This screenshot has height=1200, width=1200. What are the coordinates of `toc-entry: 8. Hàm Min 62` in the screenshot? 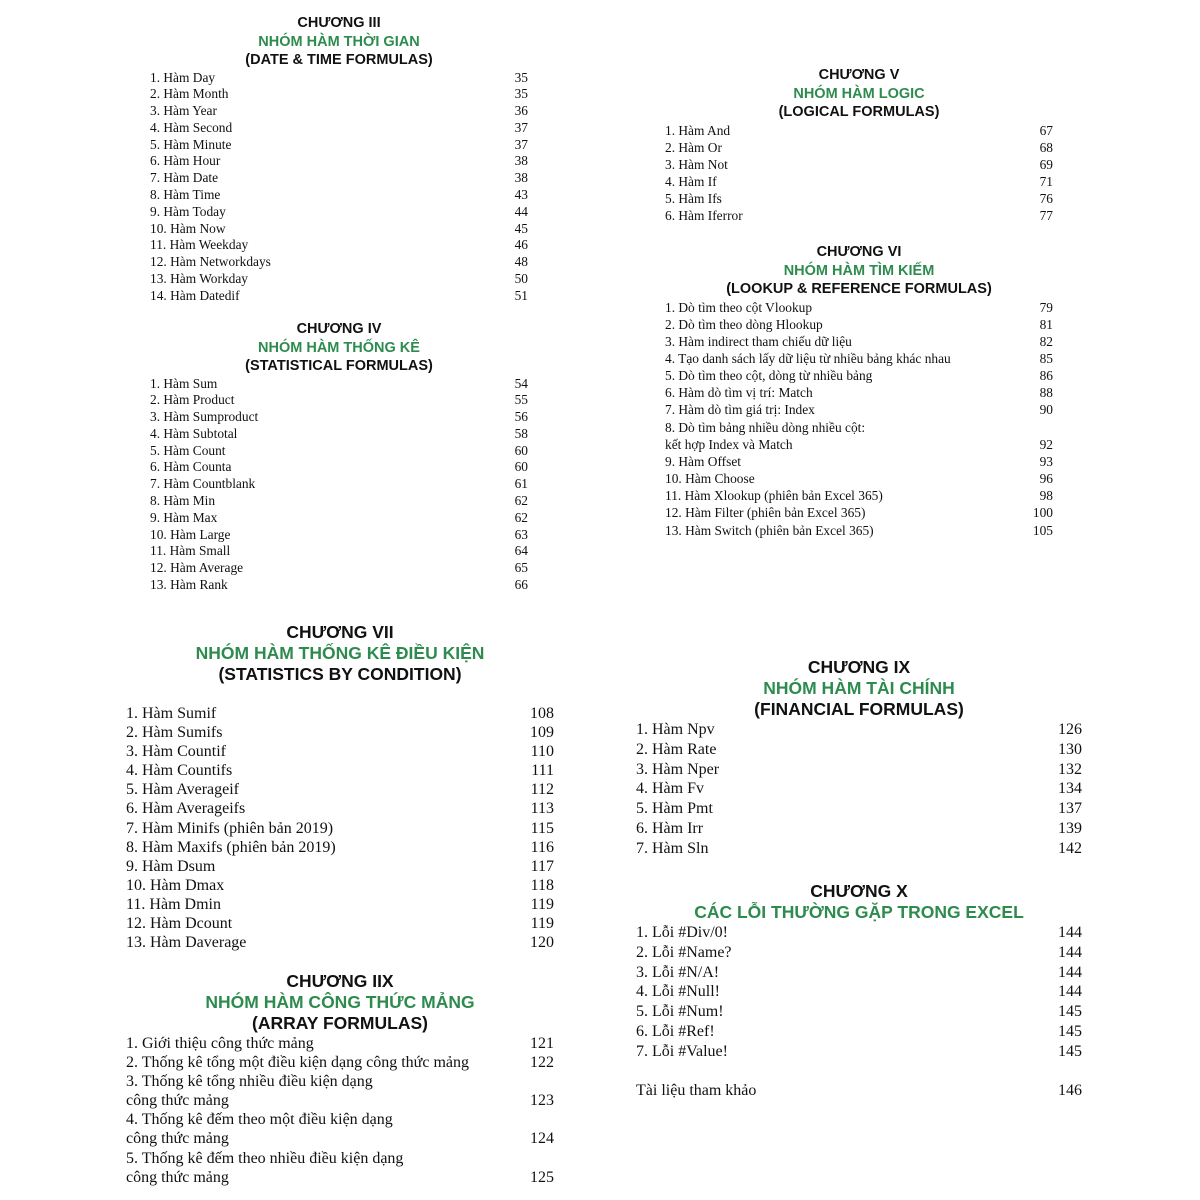 It's located at (339, 501).